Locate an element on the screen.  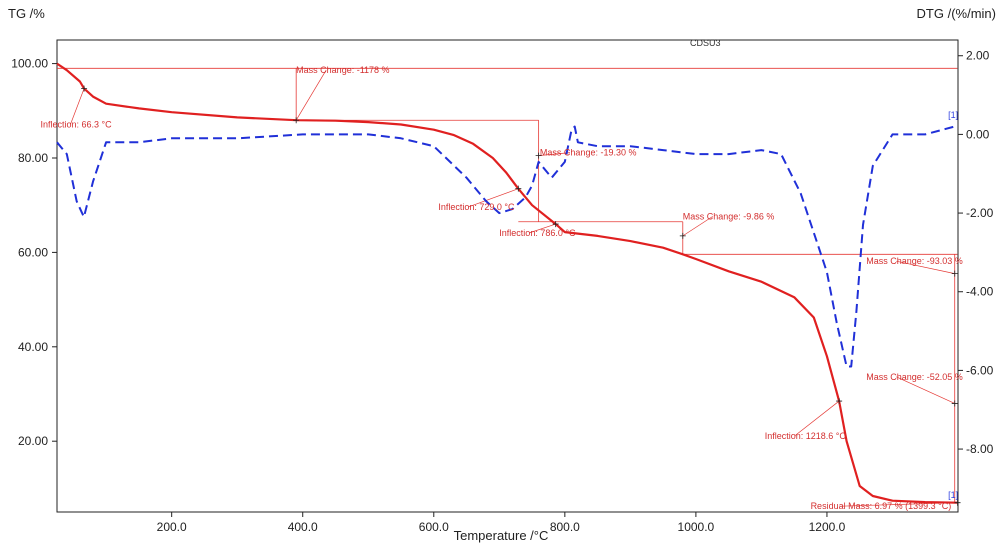
x-tick-label: 600.0 is located at coordinates (434, 527).